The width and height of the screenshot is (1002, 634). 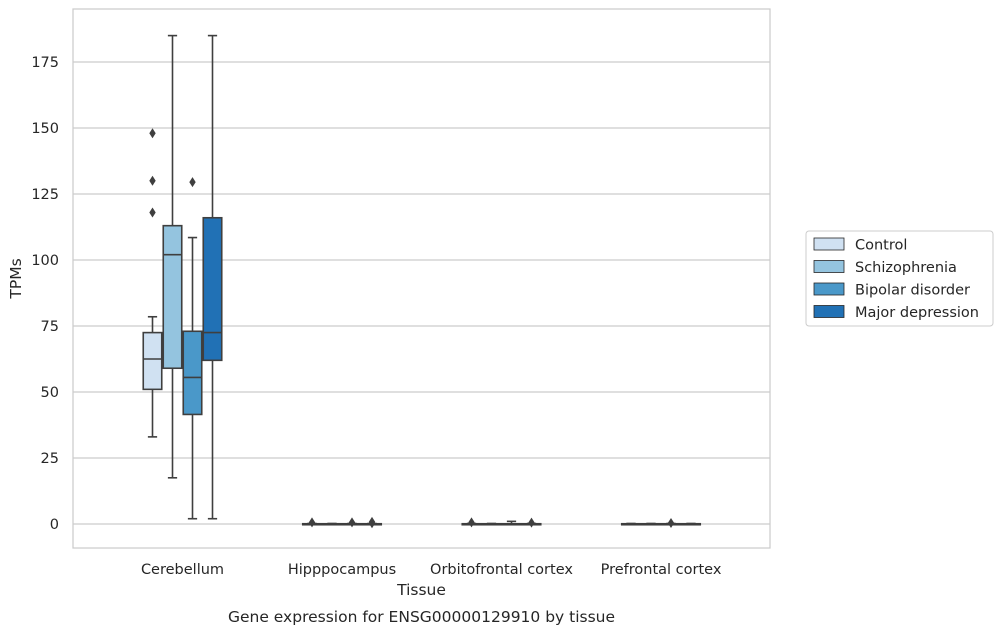 What do you see at coordinates (50, 327) in the screenshot?
I see `y-tick-label: 75` at bounding box center [50, 327].